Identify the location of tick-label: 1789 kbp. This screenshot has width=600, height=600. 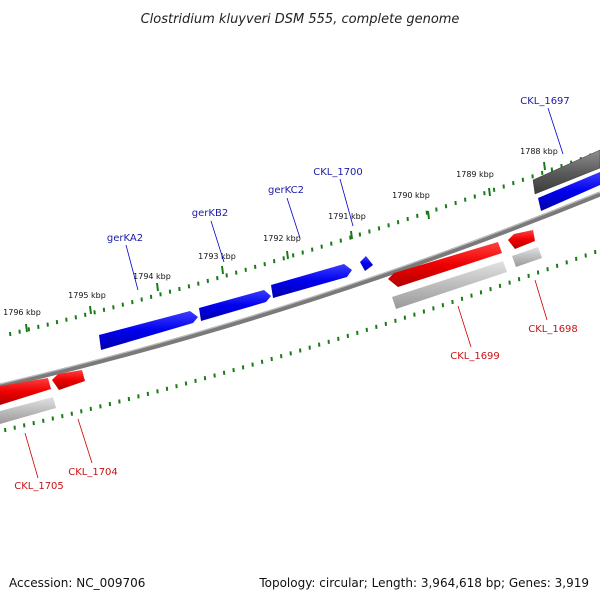
(475, 174).